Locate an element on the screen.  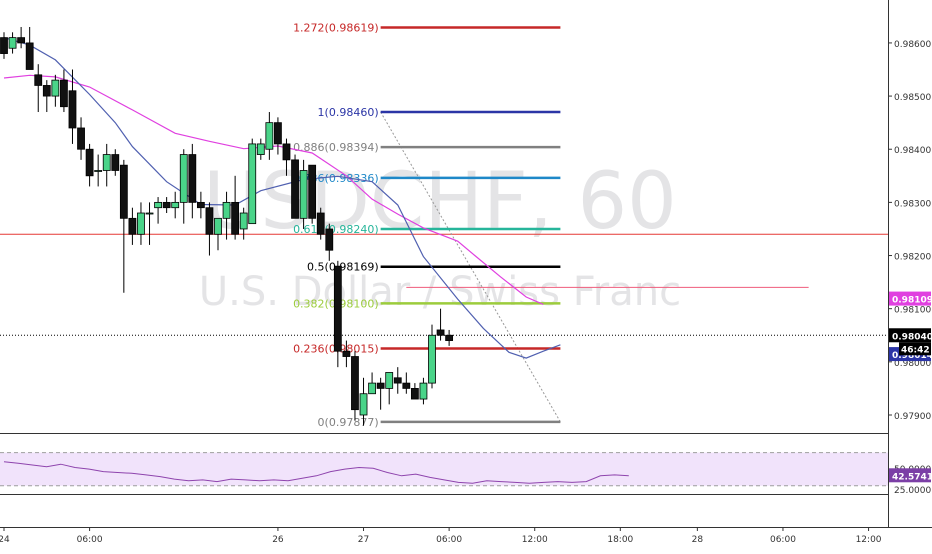
price-badge-label: 0.98040 is located at coordinates (912, 337).